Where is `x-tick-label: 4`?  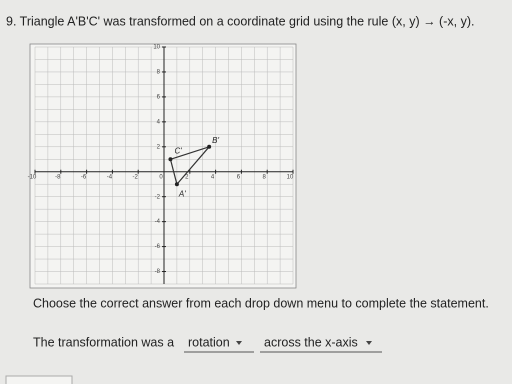
x-tick-label: 4 is located at coordinates (213, 177).